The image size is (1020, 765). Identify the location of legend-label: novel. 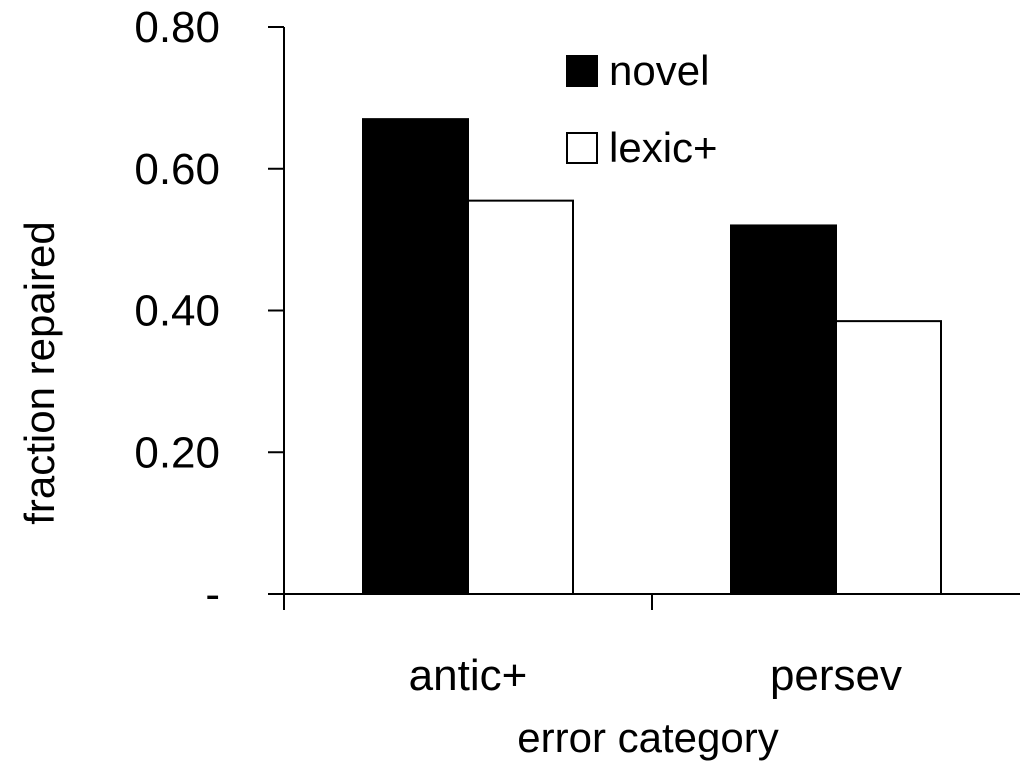
(659, 70).